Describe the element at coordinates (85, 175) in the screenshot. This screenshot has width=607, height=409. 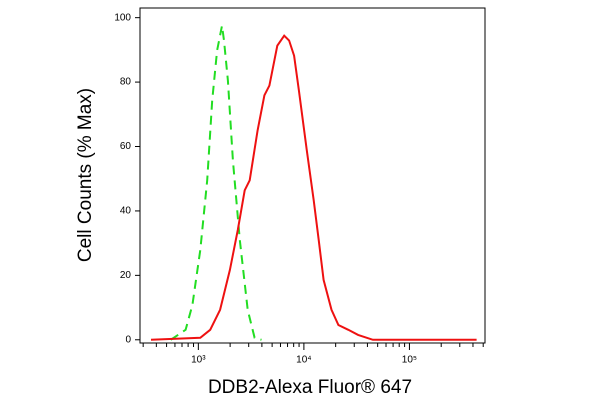
I see `y-axis-label: Cell Counts (% Max)` at that location.